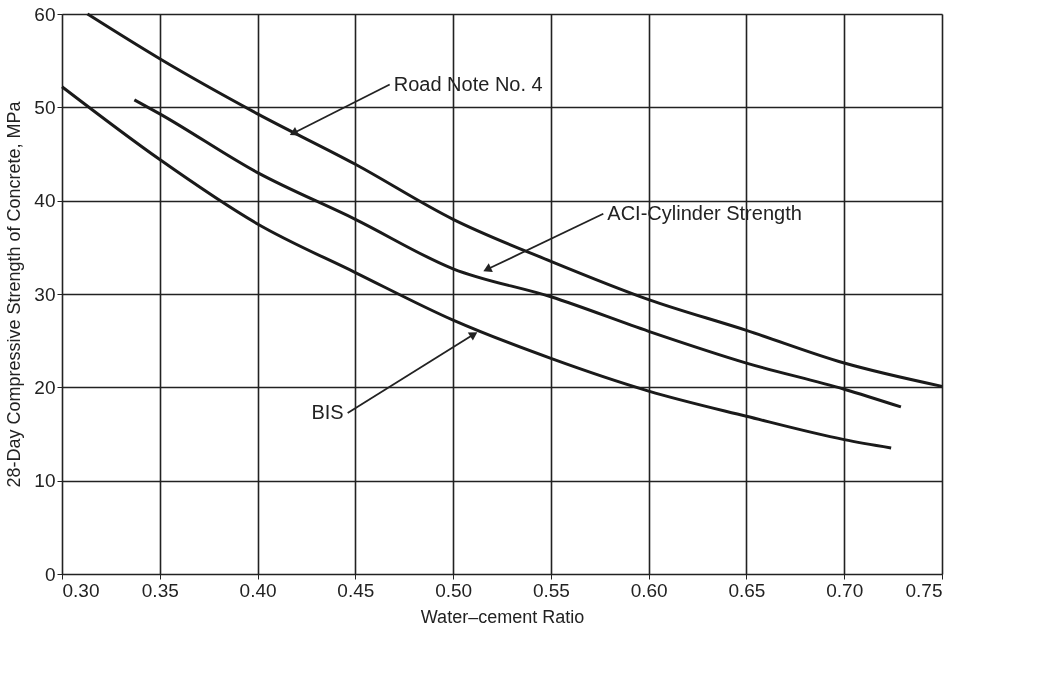 Image resolution: width=1054 pixels, height=684 pixels. I want to click on x-tick-label: 0.70, so click(845, 590).